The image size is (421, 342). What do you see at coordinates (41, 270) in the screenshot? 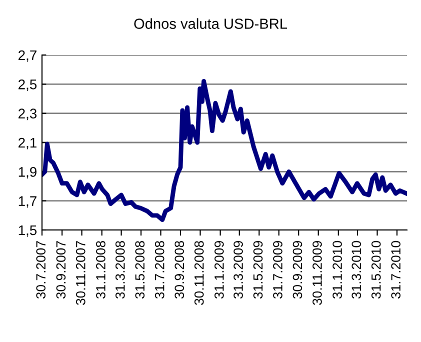
I see `x-tick-label: 30.7.2007` at bounding box center [41, 270].